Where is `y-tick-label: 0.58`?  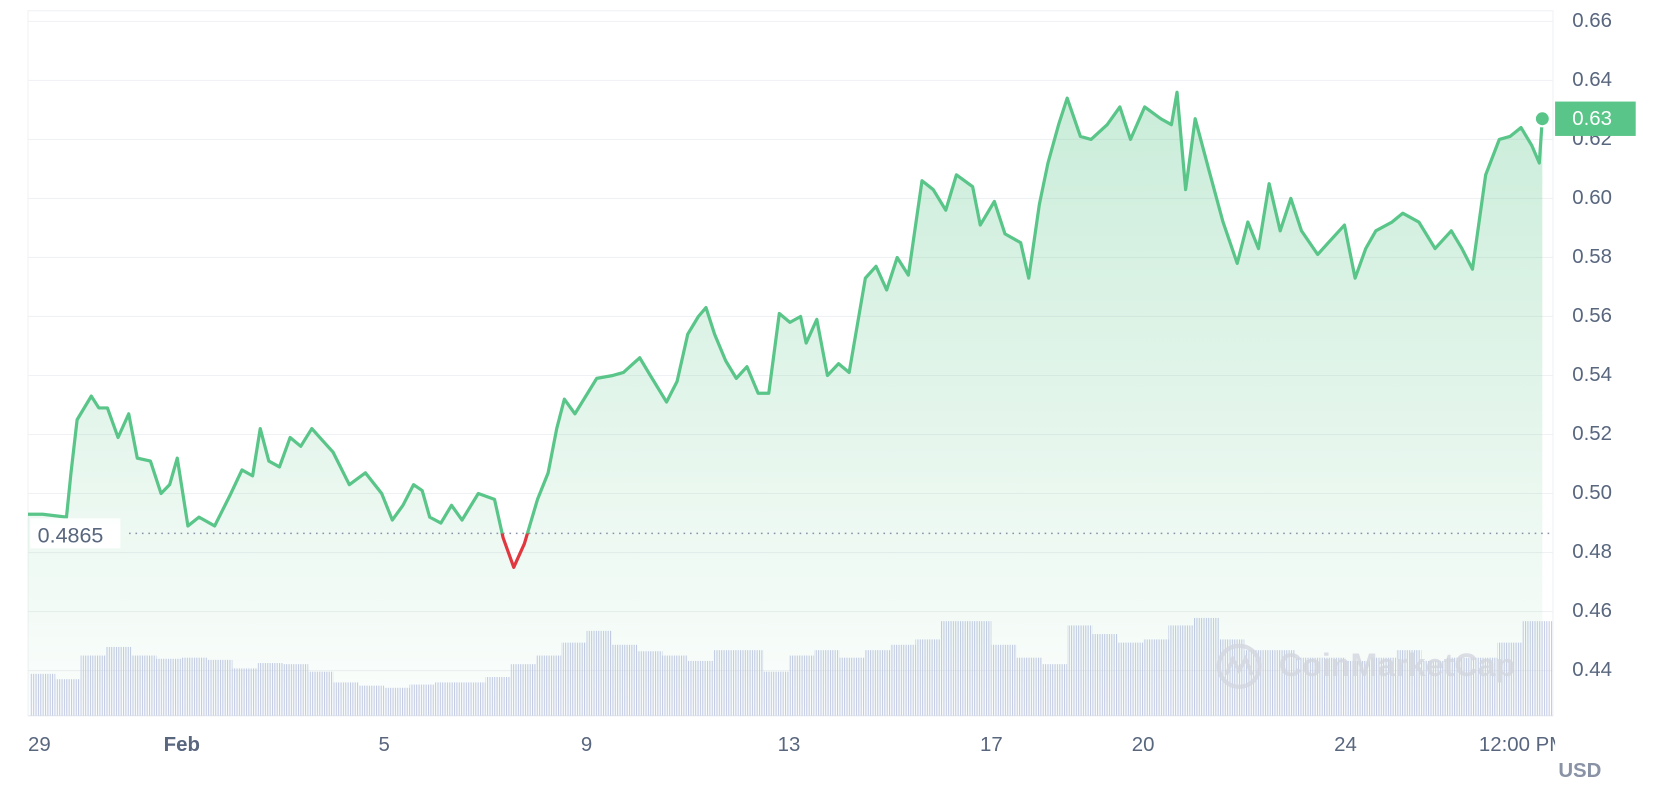 y-tick-label: 0.58 is located at coordinates (1592, 257).